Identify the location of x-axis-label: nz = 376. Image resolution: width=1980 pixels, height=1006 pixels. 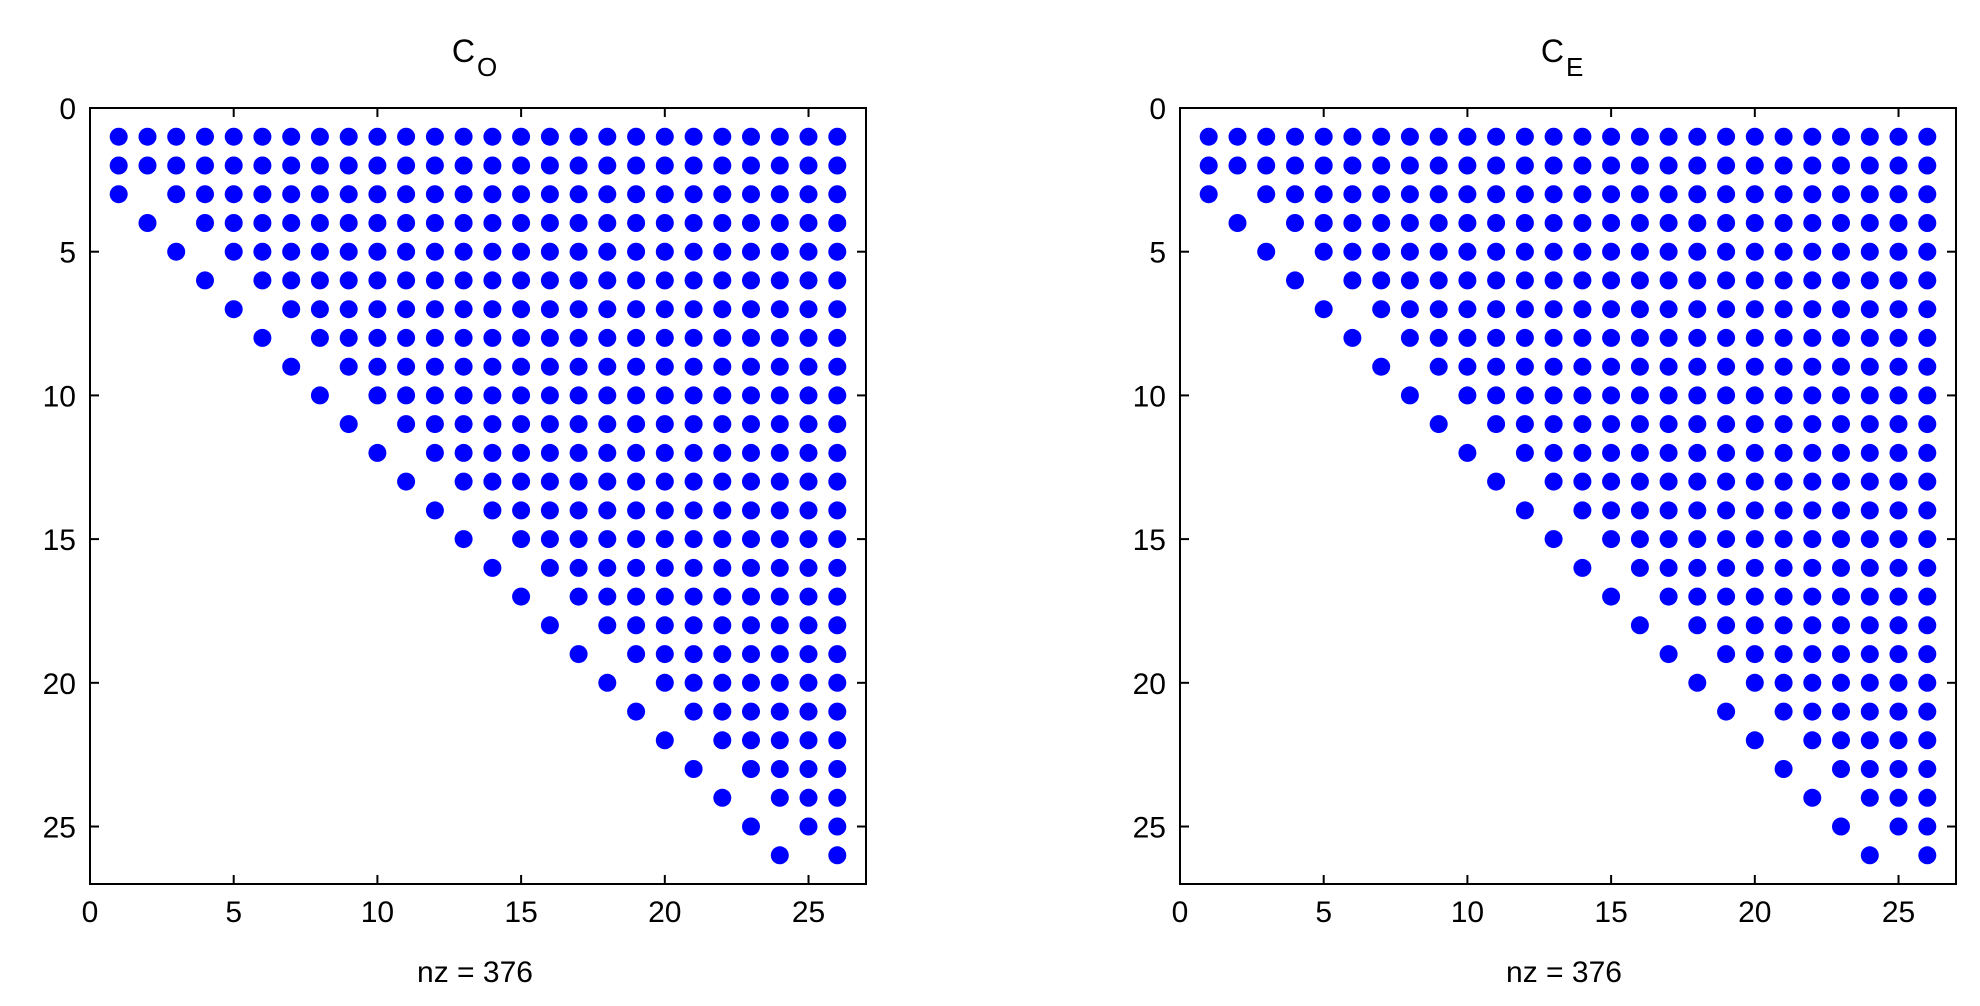
(475, 972).